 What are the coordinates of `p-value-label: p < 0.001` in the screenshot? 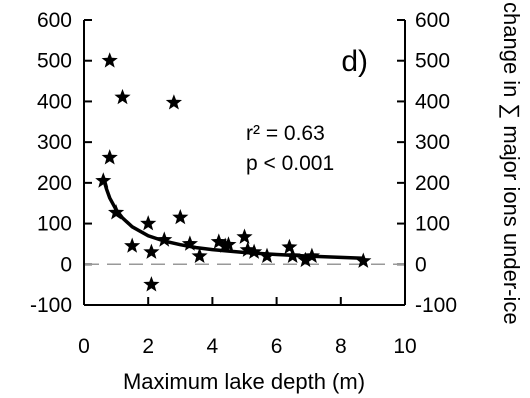 It's located at (290, 163).